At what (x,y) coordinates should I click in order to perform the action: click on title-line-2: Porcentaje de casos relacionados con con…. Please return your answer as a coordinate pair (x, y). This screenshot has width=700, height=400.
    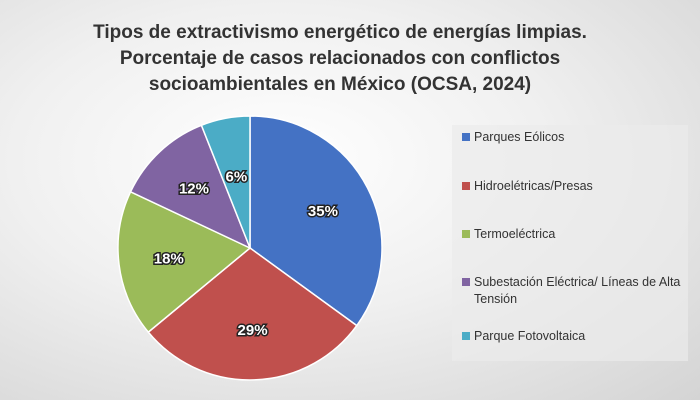
    Looking at the image, I should click on (340, 58).